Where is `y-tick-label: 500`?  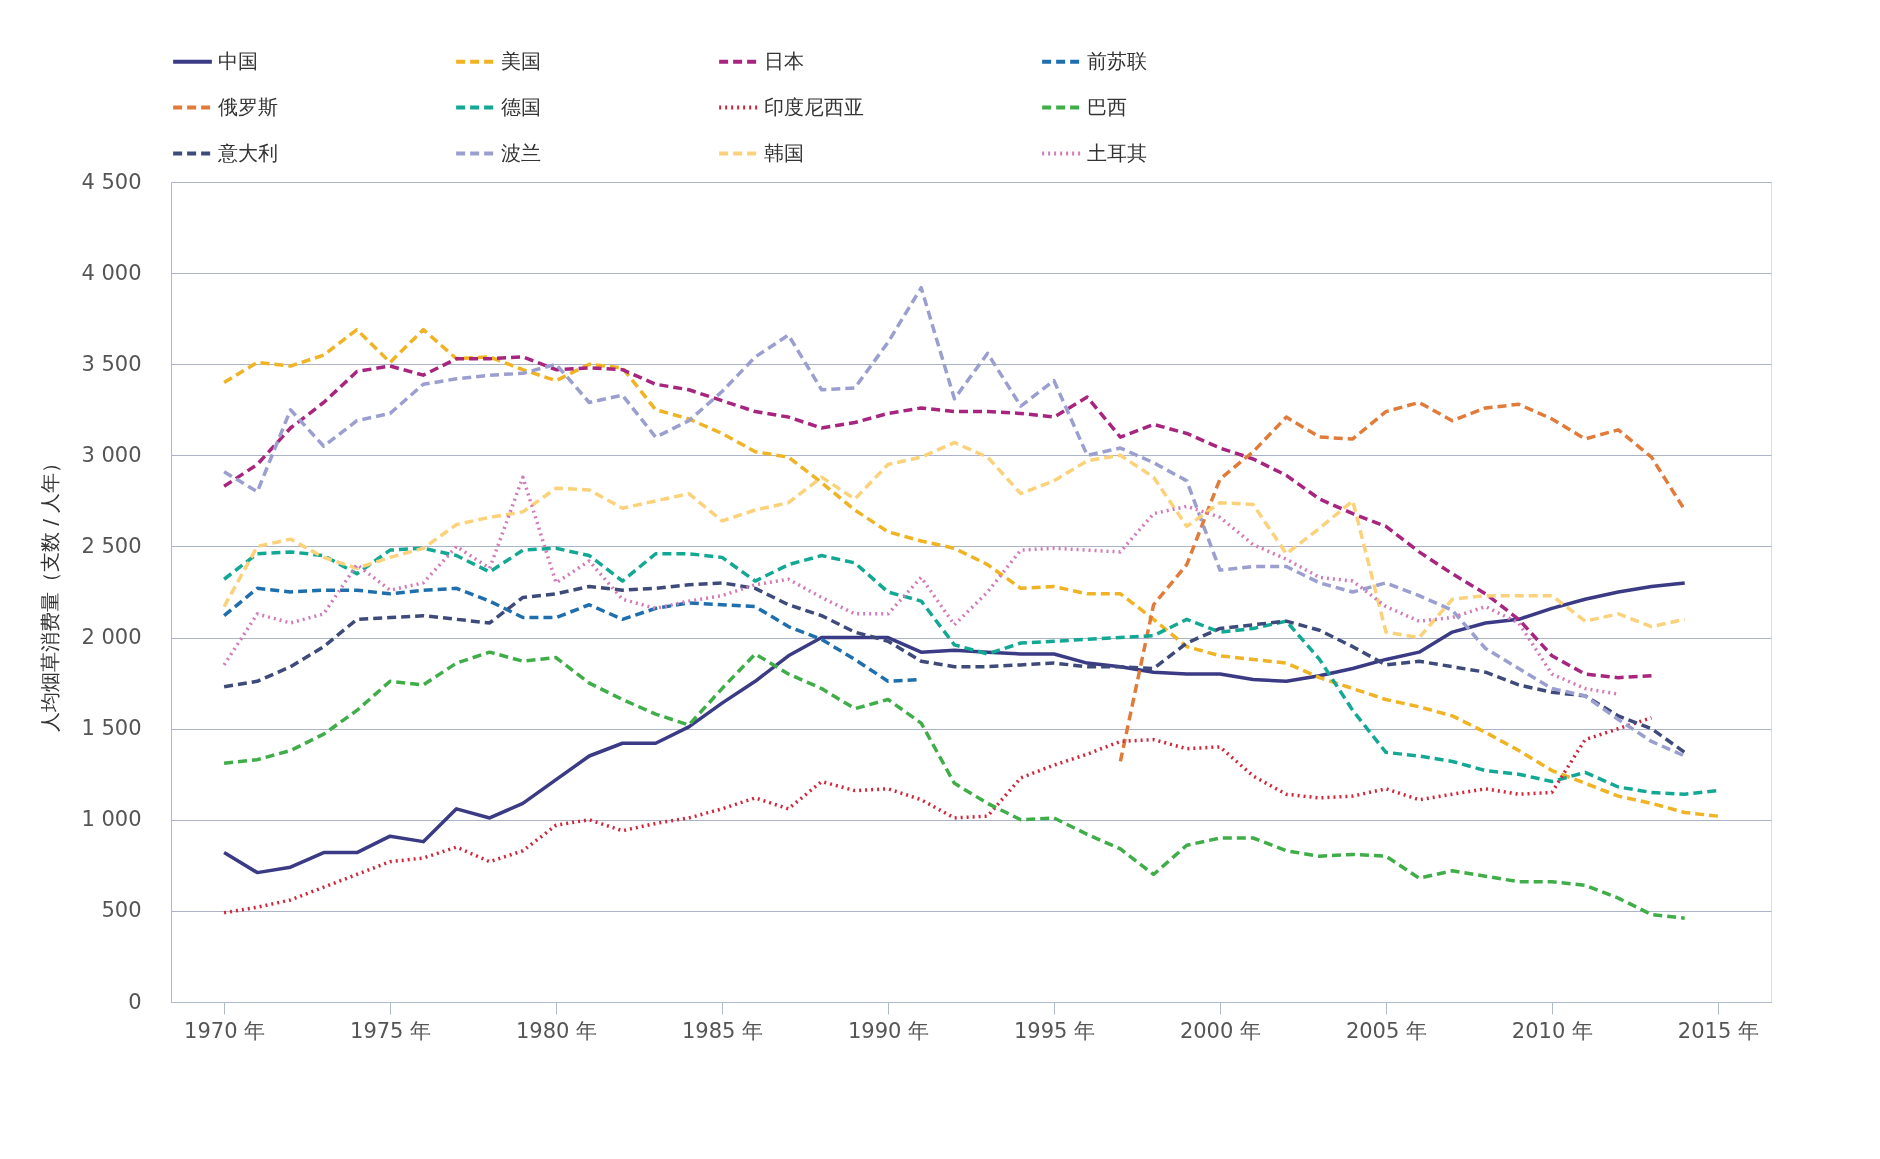 y-tick-label: 500 is located at coordinates (121, 910).